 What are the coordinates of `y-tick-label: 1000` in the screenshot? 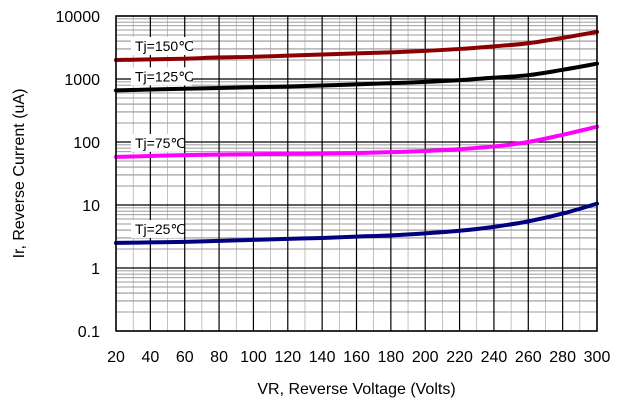 It's located at (82, 80).